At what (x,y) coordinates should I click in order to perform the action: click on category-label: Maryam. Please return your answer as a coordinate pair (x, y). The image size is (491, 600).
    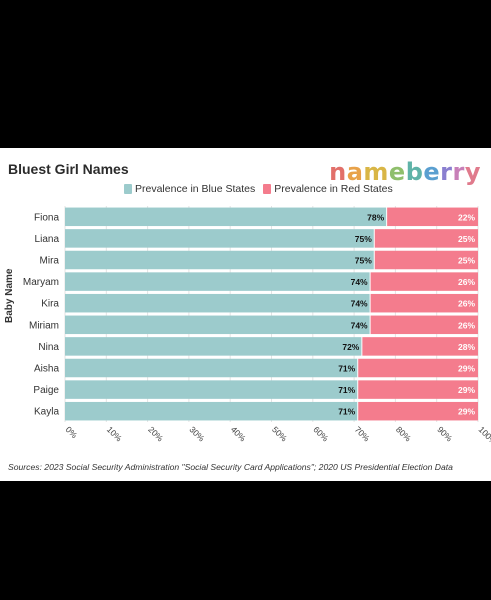
    Looking at the image, I should click on (41, 282).